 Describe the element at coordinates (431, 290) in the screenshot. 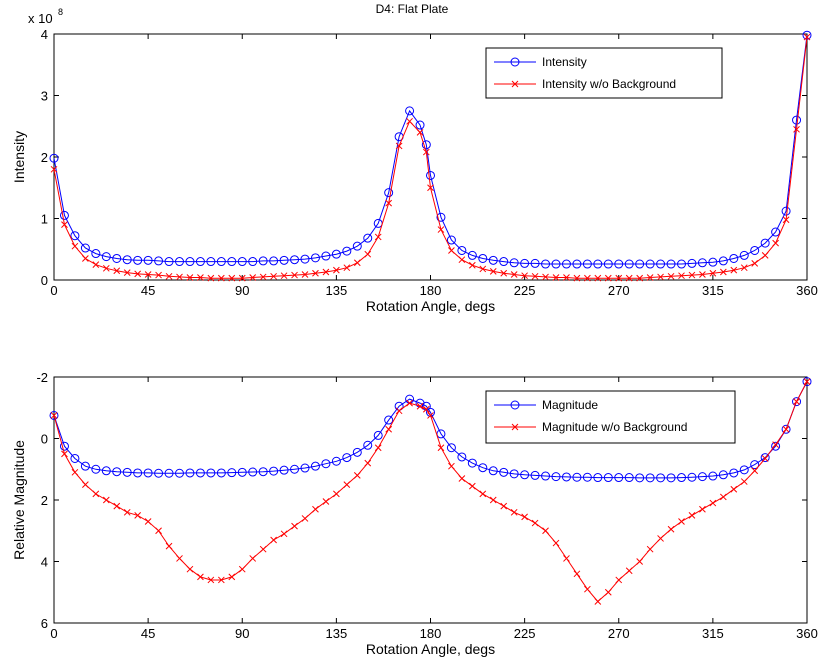

I see `x-tick-label: 180` at that location.